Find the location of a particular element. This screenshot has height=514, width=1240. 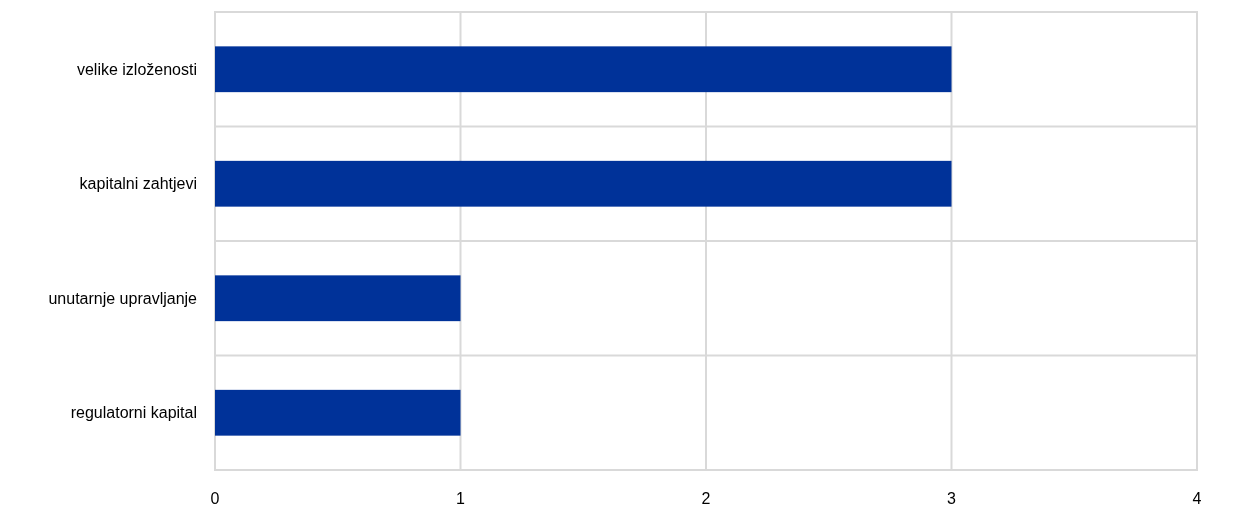

y-tick-label: unutarnje upravljanje is located at coordinates (123, 298).